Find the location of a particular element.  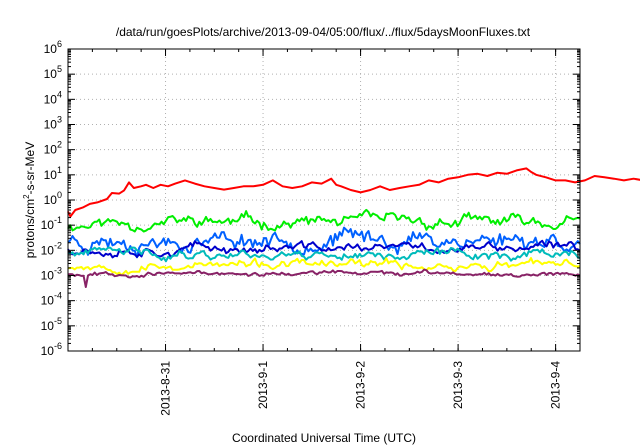

y-tick-label: 10⁴ is located at coordinates (53, 97).